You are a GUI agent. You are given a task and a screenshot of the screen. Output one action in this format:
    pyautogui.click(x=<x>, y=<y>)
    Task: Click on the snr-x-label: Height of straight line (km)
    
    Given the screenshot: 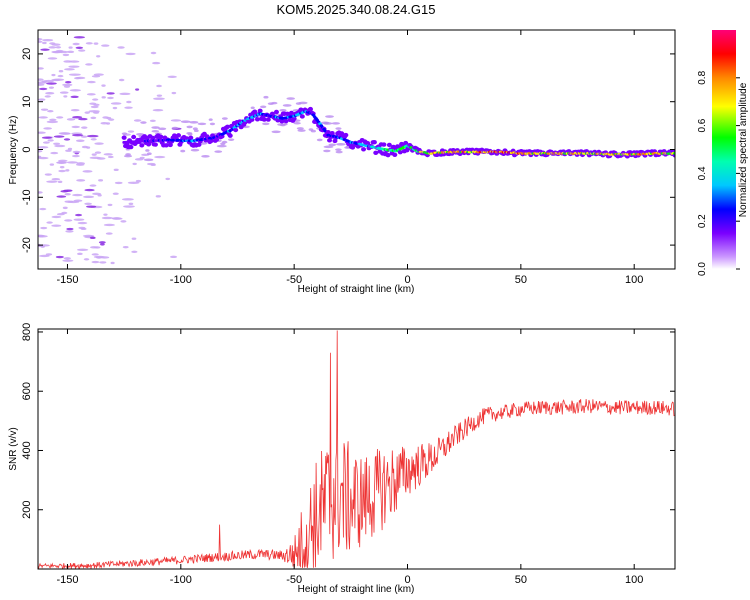 What is the action you would take?
    pyautogui.click(x=356, y=589)
    